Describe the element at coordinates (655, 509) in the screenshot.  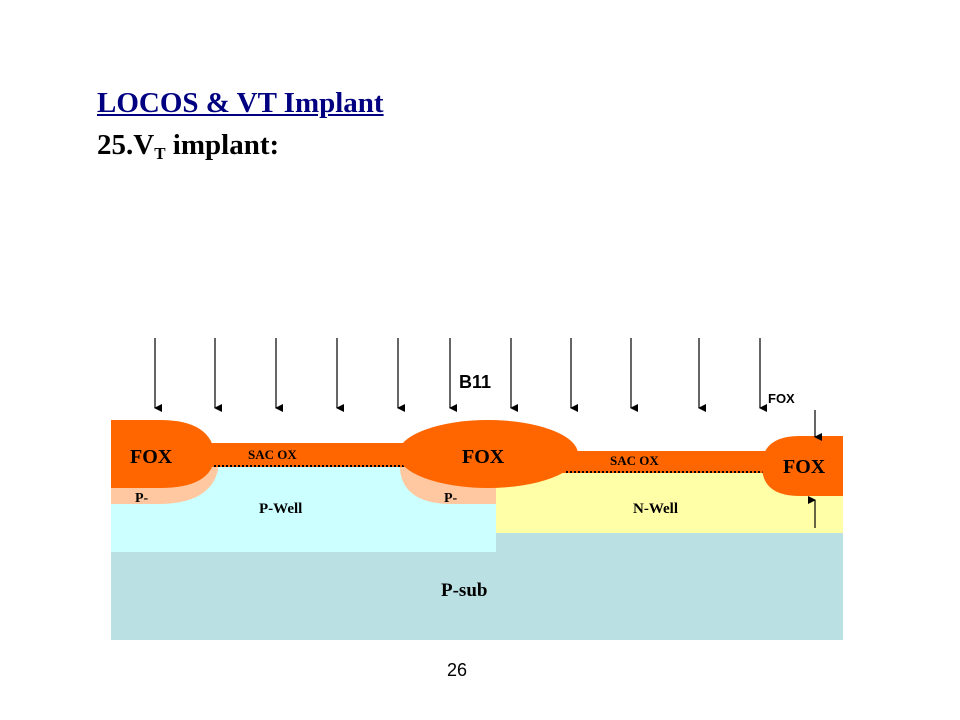
I see `n-well-label: N-Well` at that location.